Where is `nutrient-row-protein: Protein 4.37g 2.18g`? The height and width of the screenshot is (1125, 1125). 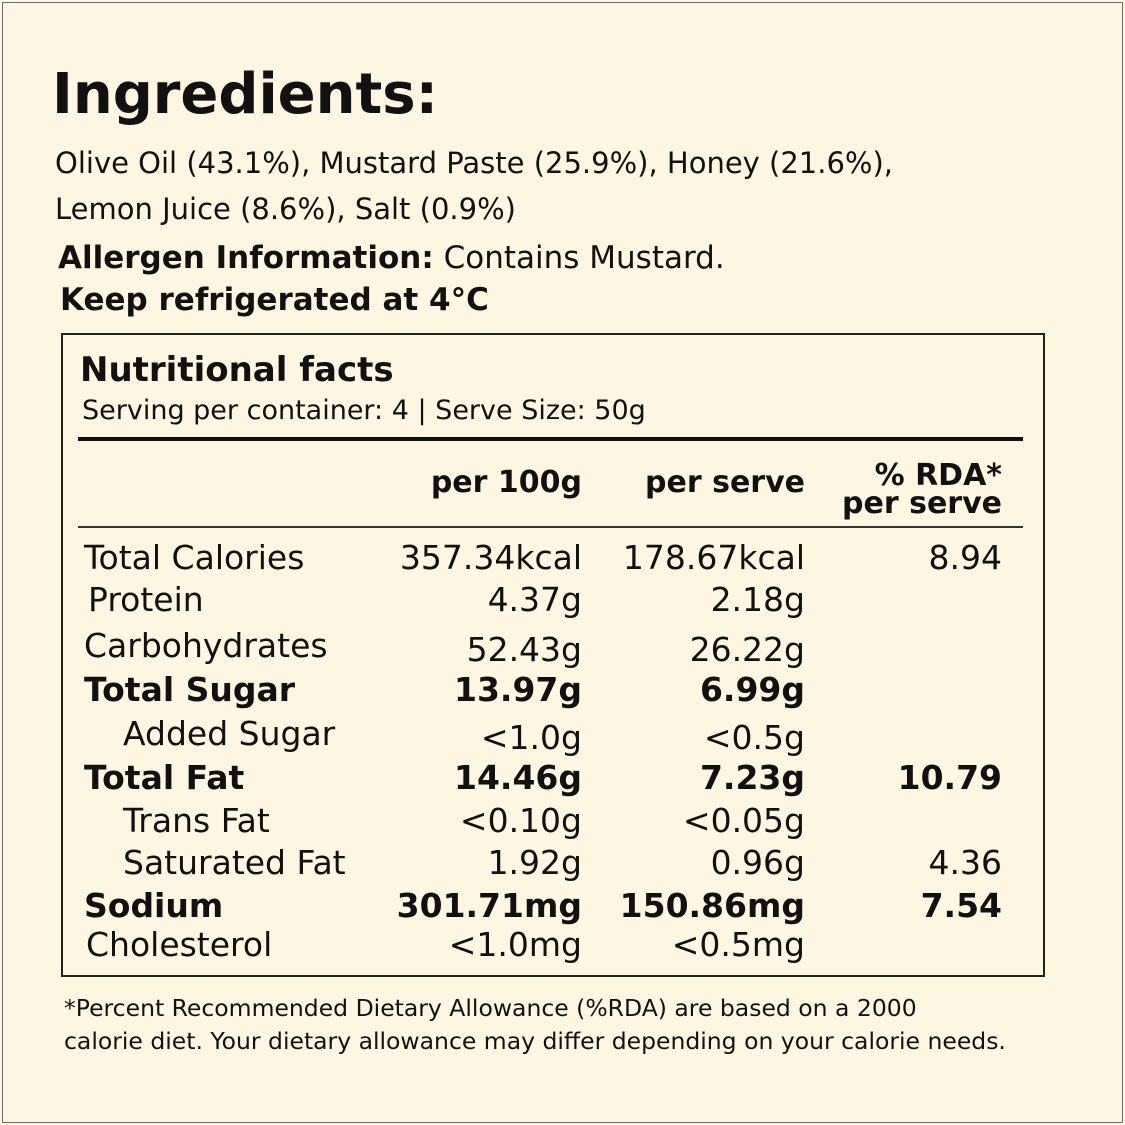
nutrient-row-protein: Protein 4.37g 2.18g is located at coordinates (562, 602).